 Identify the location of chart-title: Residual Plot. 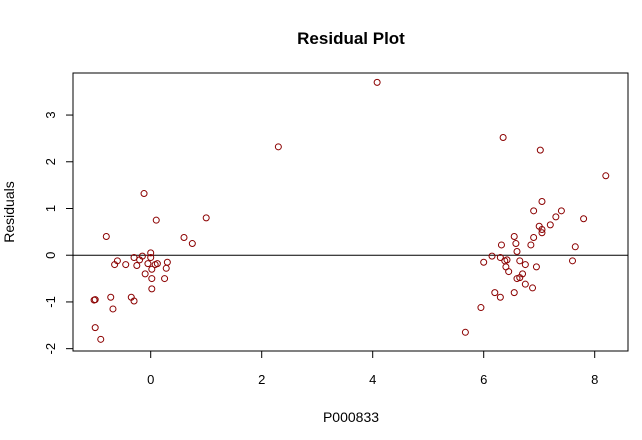
(351, 38).